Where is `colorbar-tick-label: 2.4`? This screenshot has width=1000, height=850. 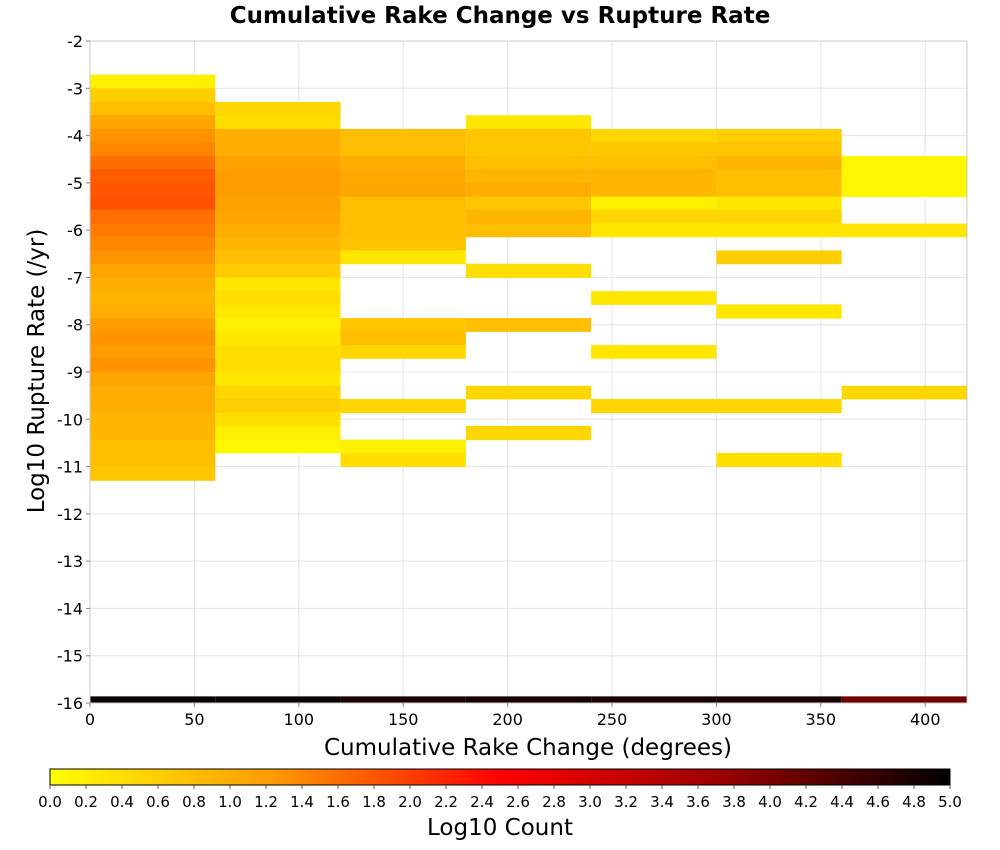
colorbar-tick-label: 2.4 is located at coordinates (482, 802).